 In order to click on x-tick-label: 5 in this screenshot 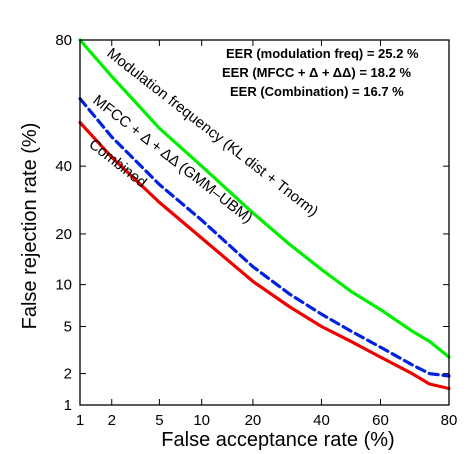, I will do `click(159, 420)`.